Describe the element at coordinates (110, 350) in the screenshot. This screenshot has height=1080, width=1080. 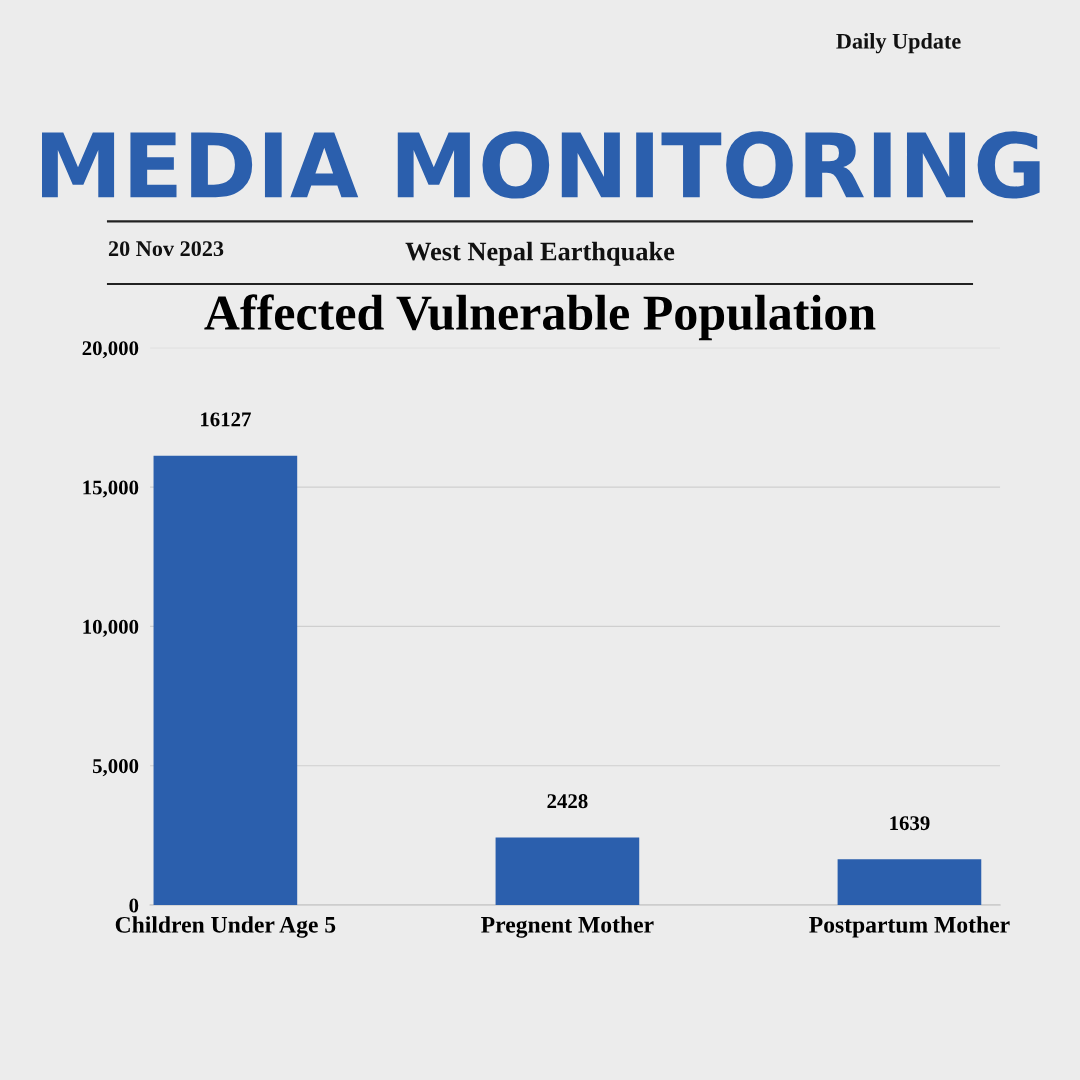
I see `y-tick-label: 20,000` at that location.